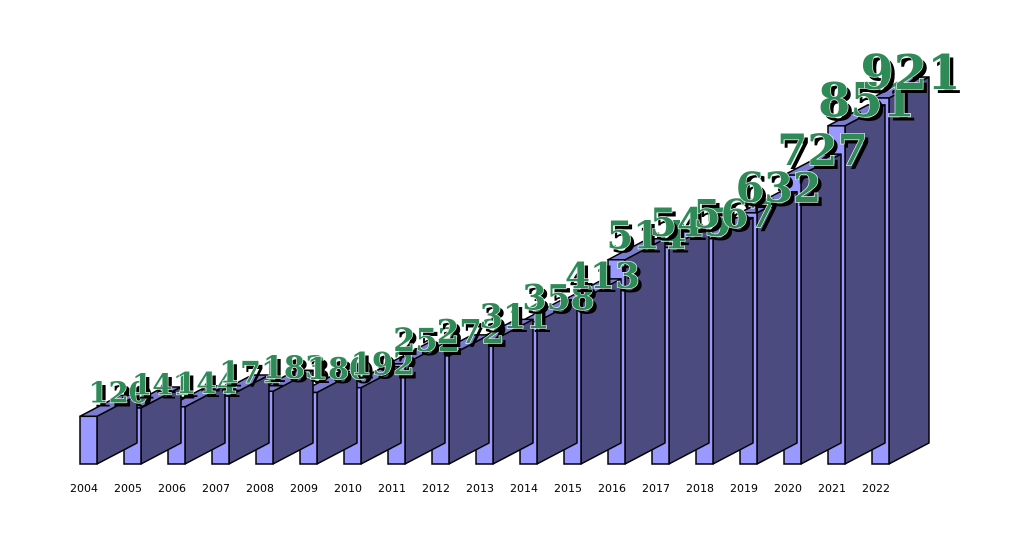 The image size is (1024, 538). I want to click on tick-label-2009: 2009, so click(304, 488).